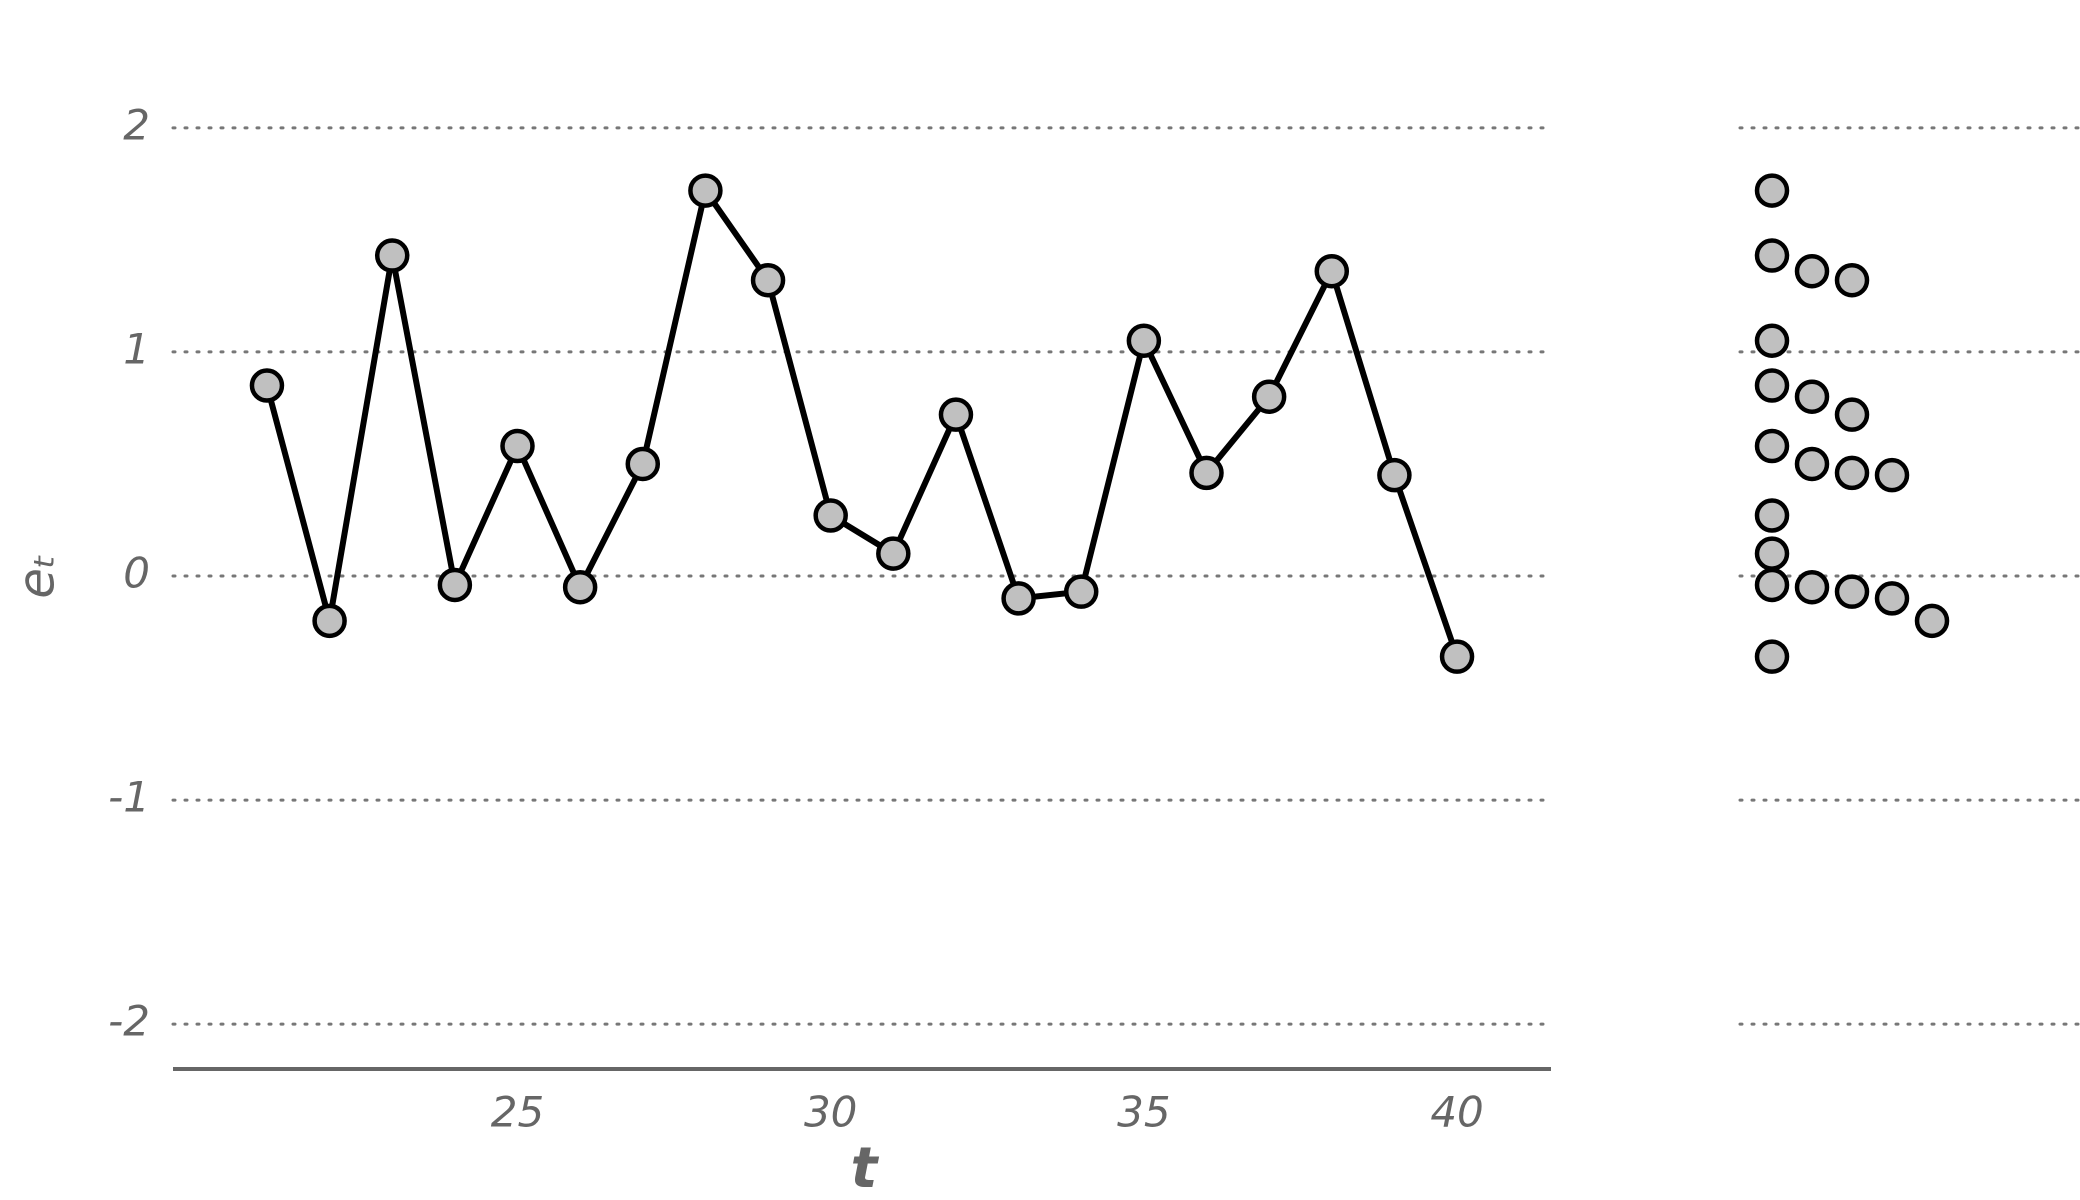 Image resolution: width=2080 pixels, height=1200 pixels. What do you see at coordinates (865, 1168) in the screenshot?
I see `x-axis-label: t` at bounding box center [865, 1168].